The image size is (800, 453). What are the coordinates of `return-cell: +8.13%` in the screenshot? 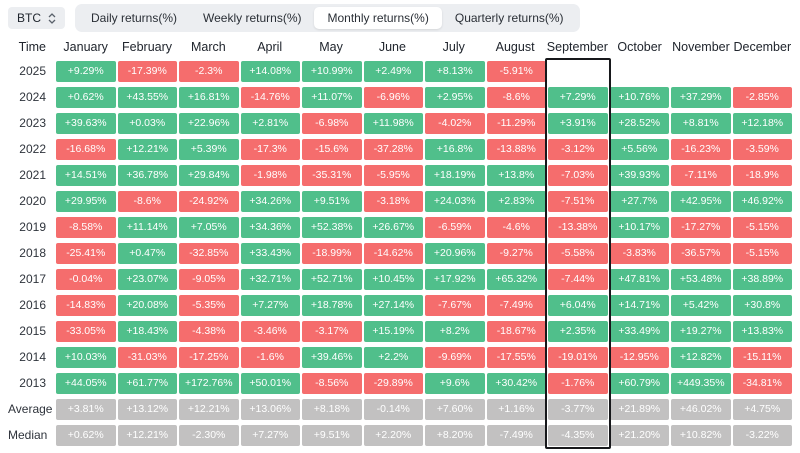 It's located at (455, 71).